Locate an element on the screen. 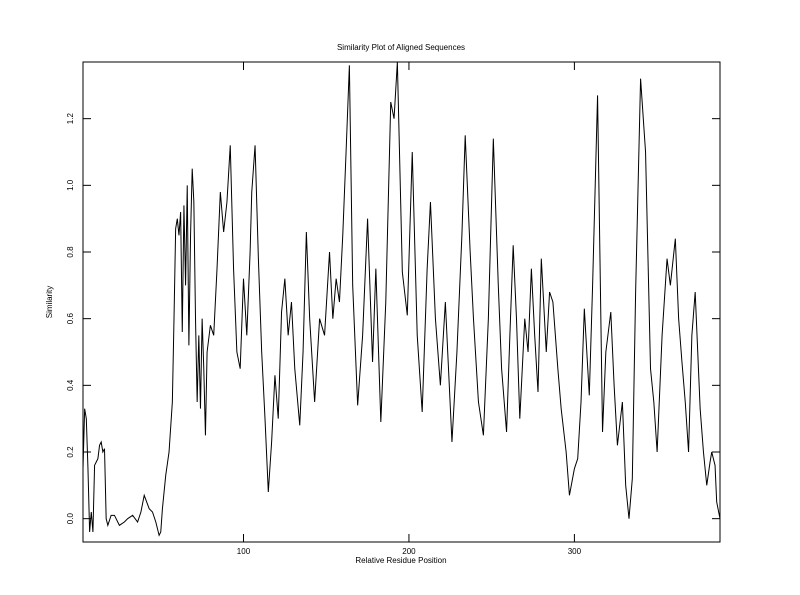  y-axis-label: Similarity is located at coordinates (49, 302).